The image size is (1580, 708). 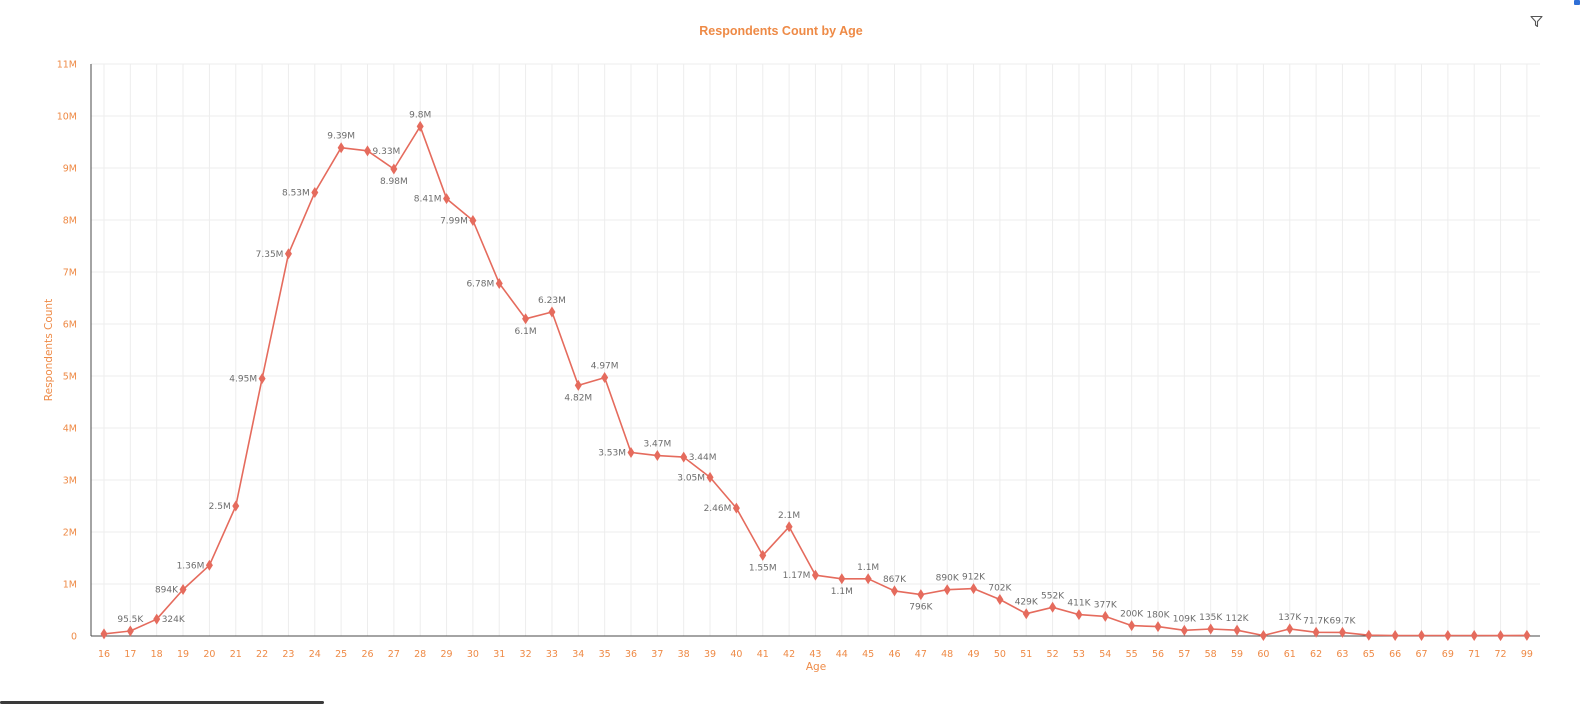 I want to click on x-tick-label: 53, so click(x=1079, y=654).